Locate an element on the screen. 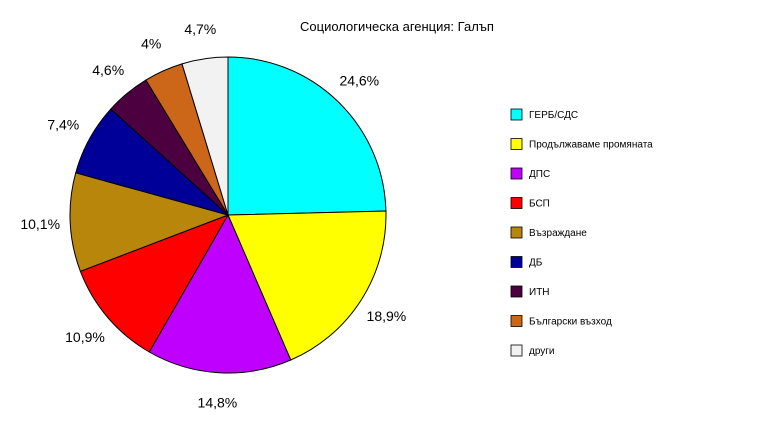 This screenshot has width=768, height=432. legend-label: Възраждане is located at coordinates (558, 233).